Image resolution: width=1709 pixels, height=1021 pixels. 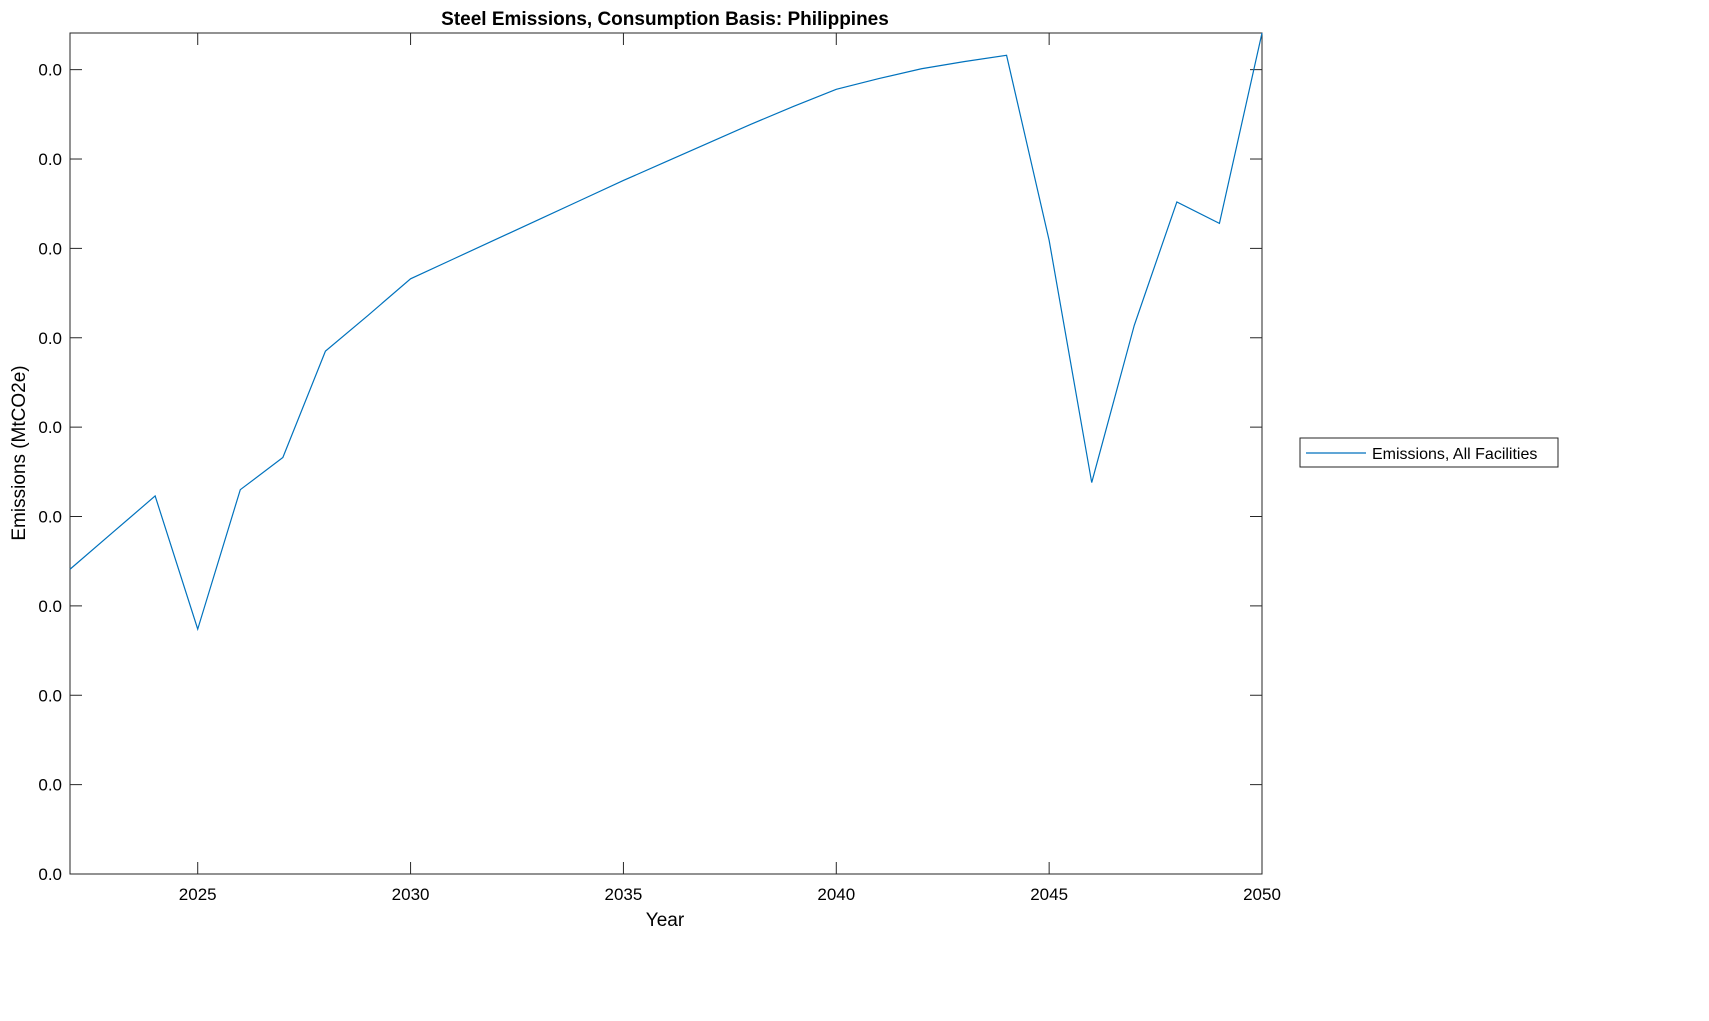 I want to click on x-tick-label: 2045, so click(x=1049, y=894).